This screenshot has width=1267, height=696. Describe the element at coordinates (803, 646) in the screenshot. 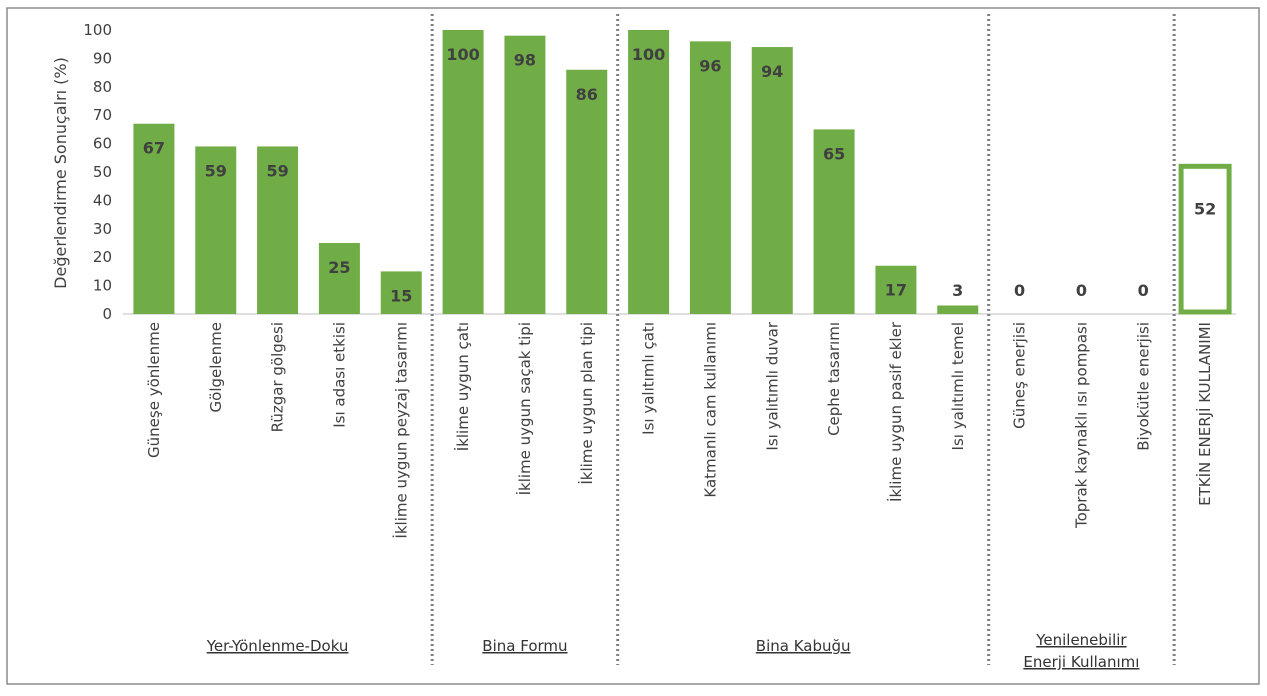

I see `group-label: Bina Kabuğu` at that location.